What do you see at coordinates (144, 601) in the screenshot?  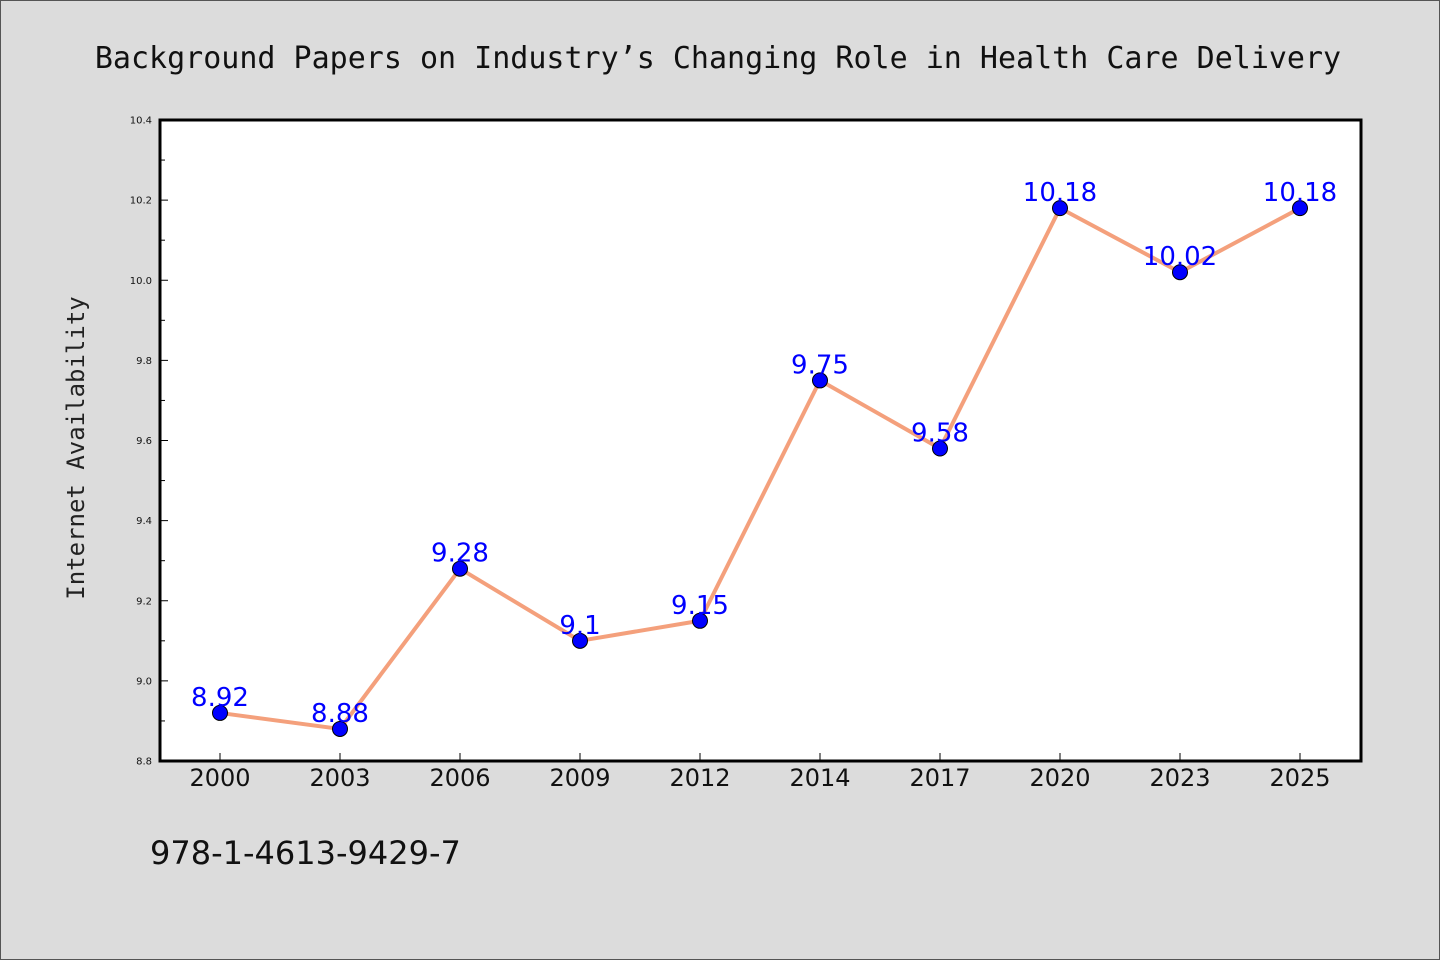 I see `y-tick-label: 9.2` at bounding box center [144, 601].